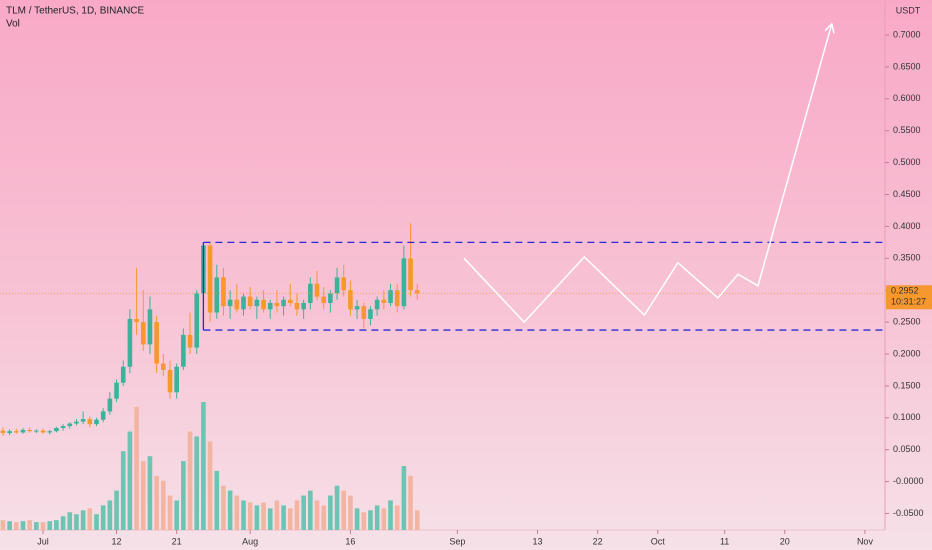 This screenshot has height=550, width=932. Describe the element at coordinates (907, 385) in the screenshot. I see `y-tick-label: 0.1500` at that location.